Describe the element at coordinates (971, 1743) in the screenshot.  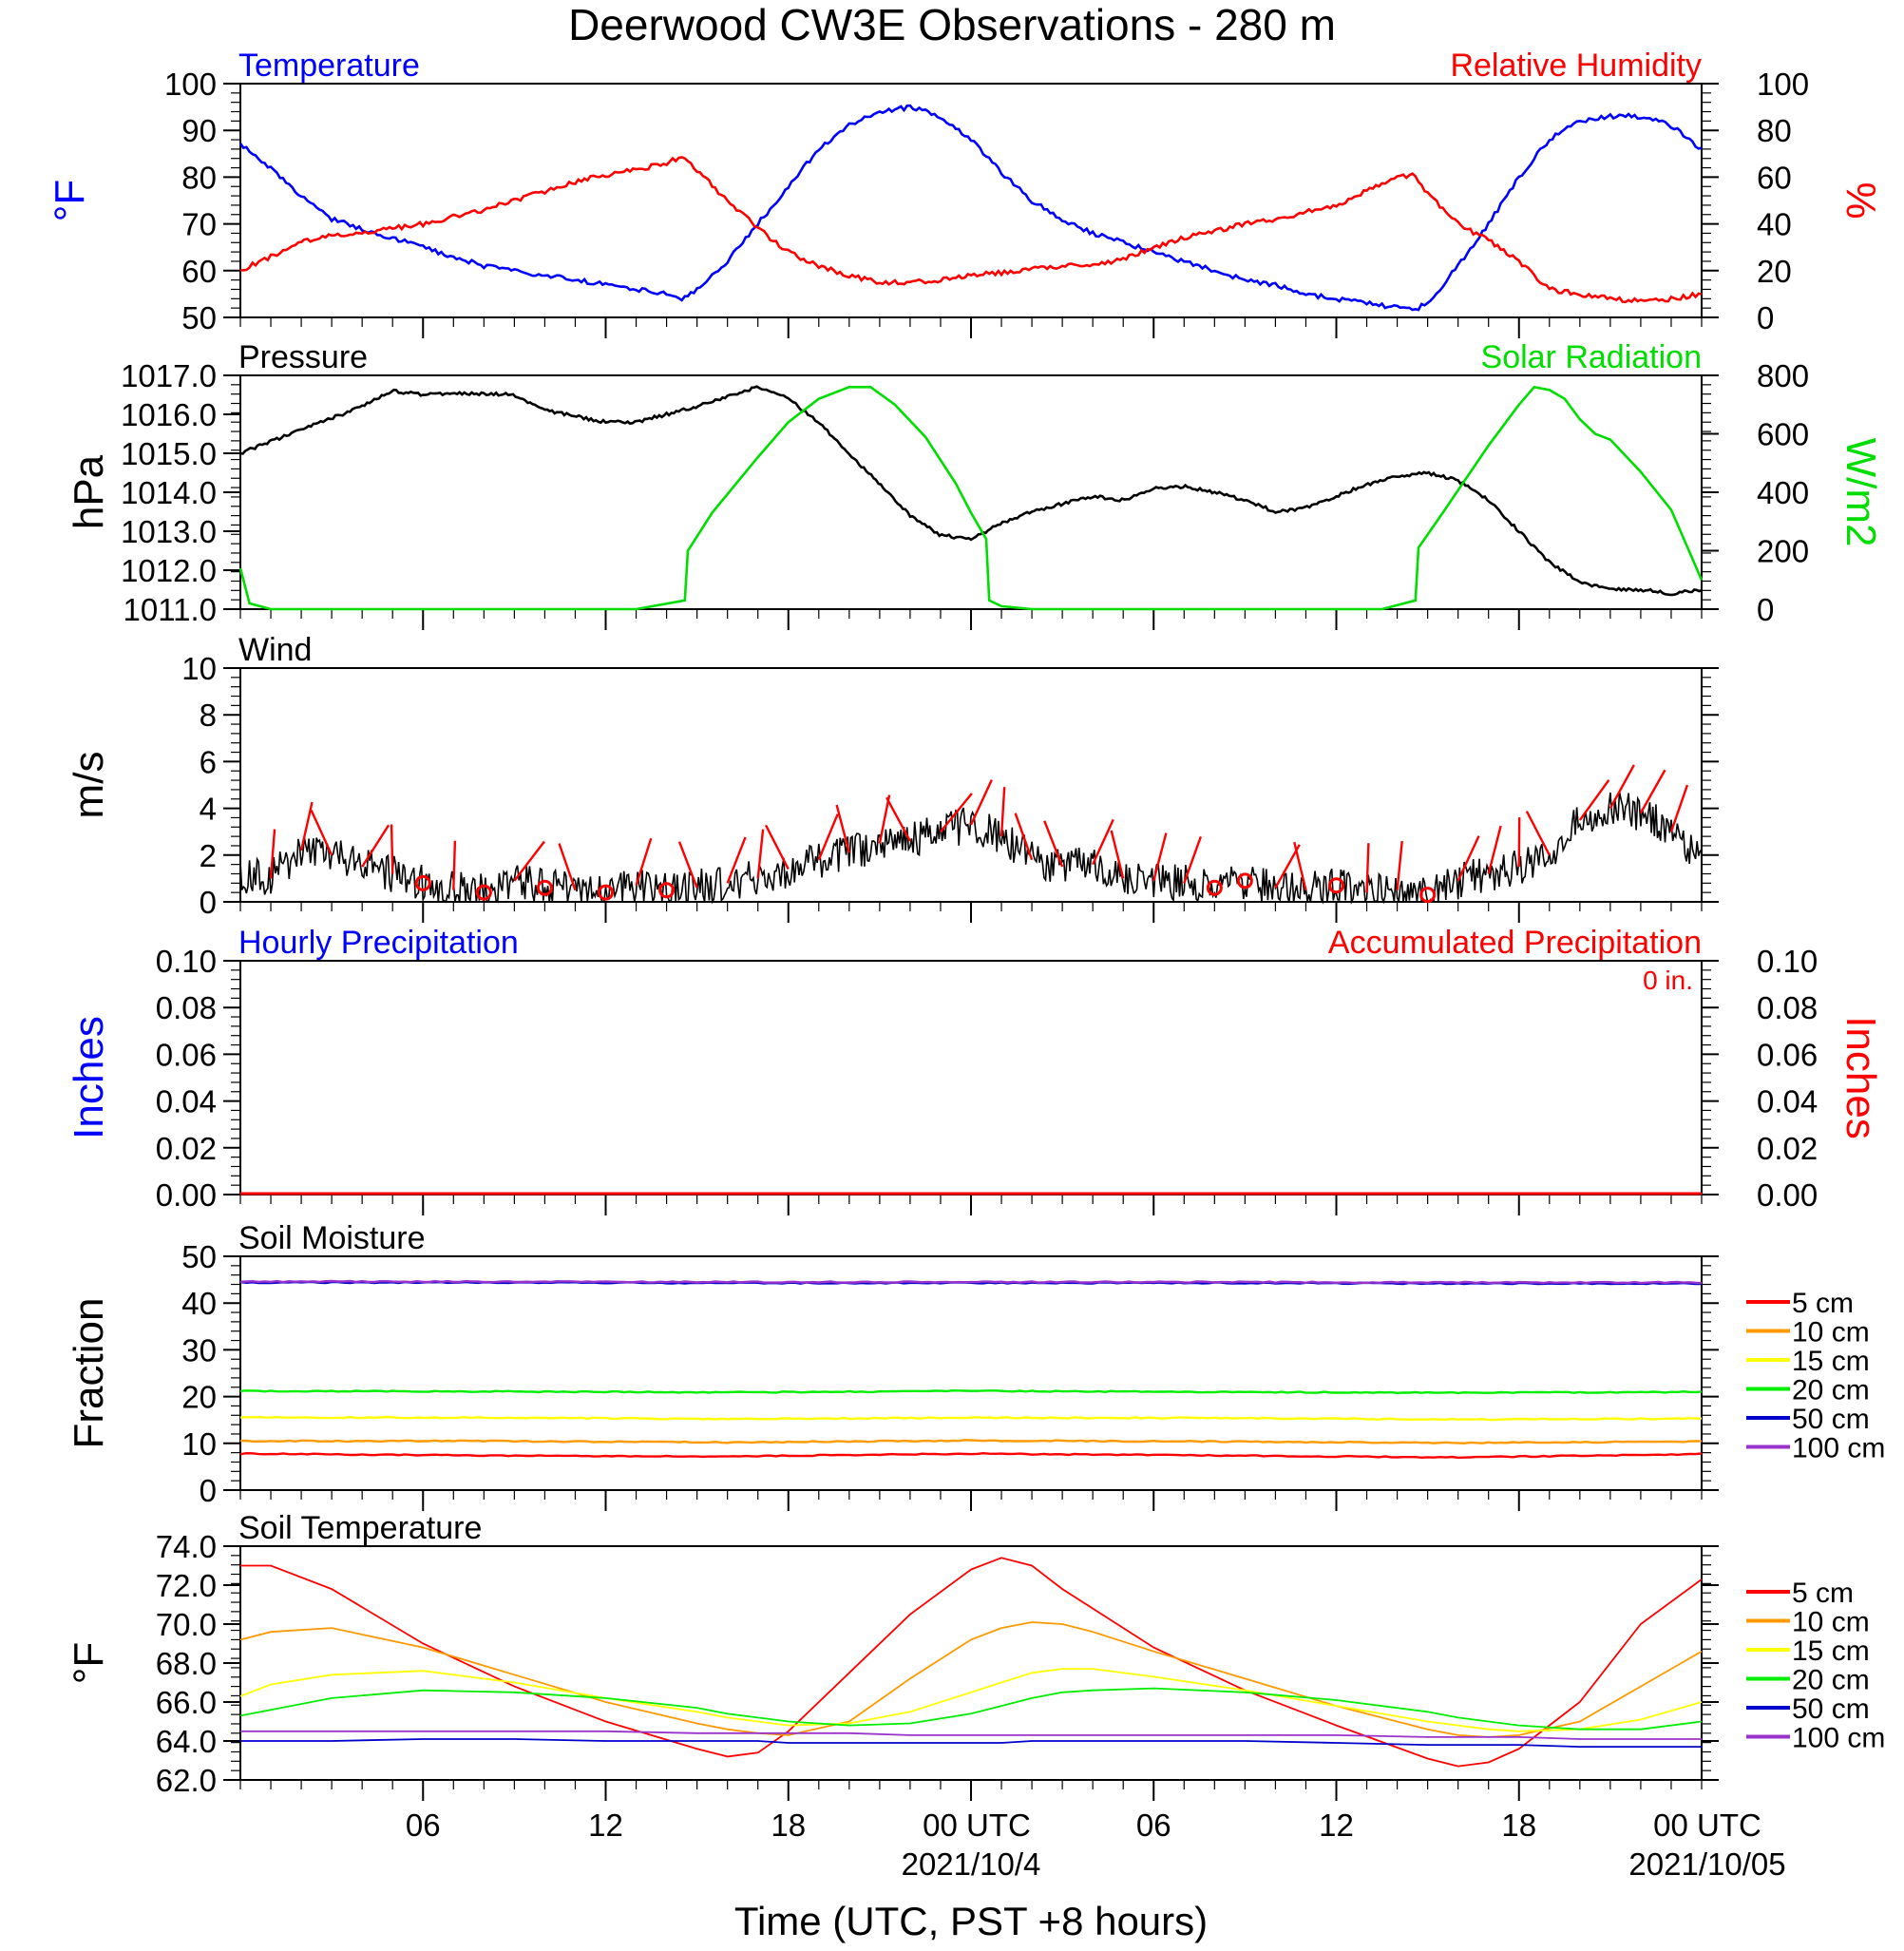
I see `series-line-50-cm` at that location.